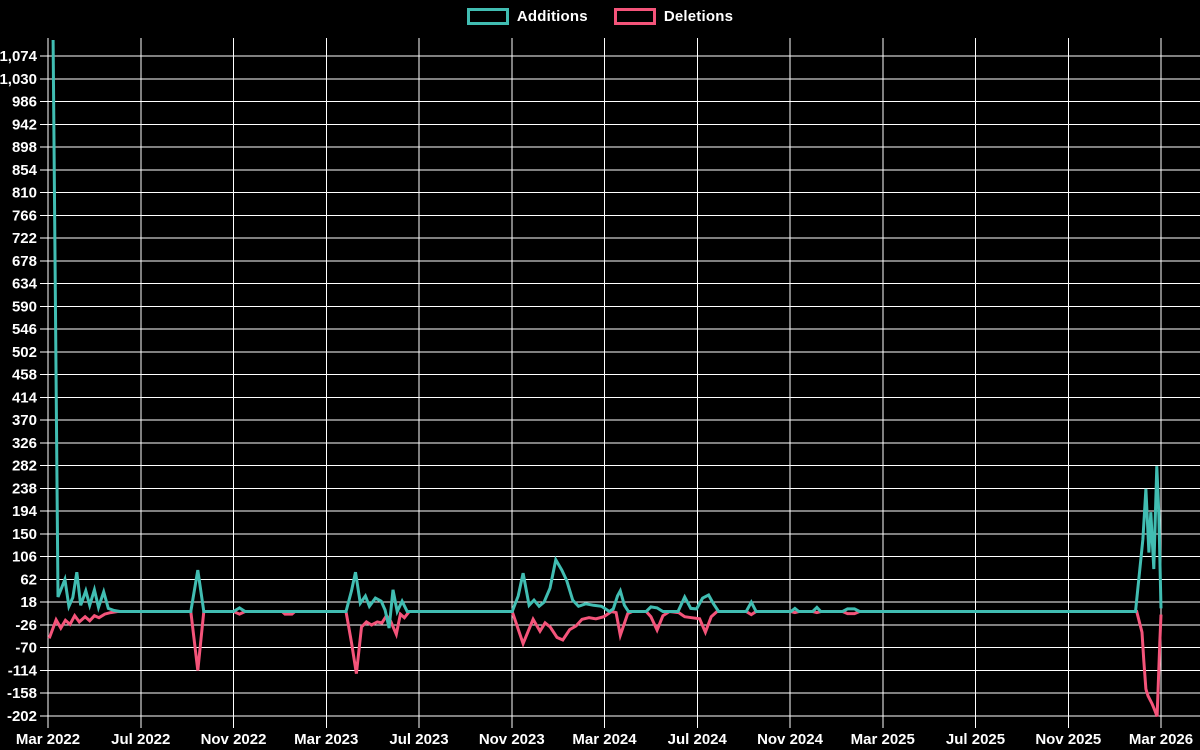 The image size is (1200, 750). Describe the element at coordinates (22, 693) in the screenshot. I see `y-tick-label: -158` at that location.